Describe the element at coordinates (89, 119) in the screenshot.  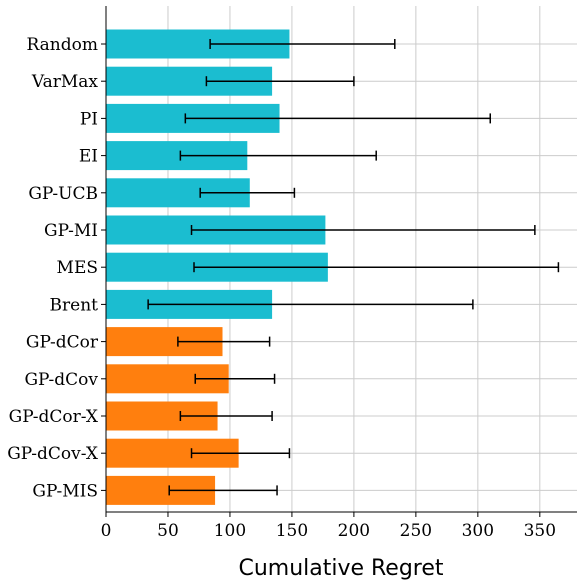
I see `category-label: PI` at that location.